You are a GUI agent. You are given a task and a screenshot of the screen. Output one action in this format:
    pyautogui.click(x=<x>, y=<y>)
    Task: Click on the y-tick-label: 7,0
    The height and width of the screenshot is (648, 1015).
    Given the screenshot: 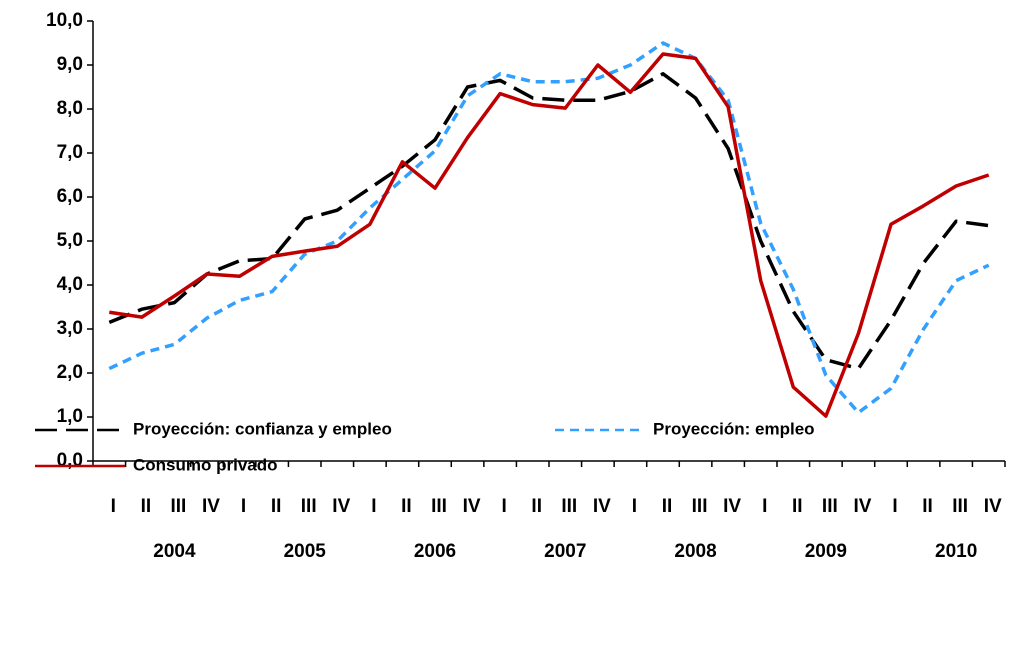 What is the action you would take?
    pyautogui.click(x=70, y=152)
    